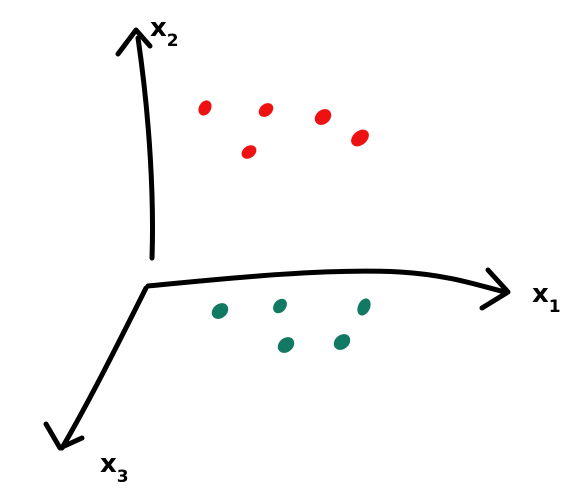 The height and width of the screenshot is (494, 585). Describe the element at coordinates (291, 325) in the screenshot. I see `green-cluster` at that location.